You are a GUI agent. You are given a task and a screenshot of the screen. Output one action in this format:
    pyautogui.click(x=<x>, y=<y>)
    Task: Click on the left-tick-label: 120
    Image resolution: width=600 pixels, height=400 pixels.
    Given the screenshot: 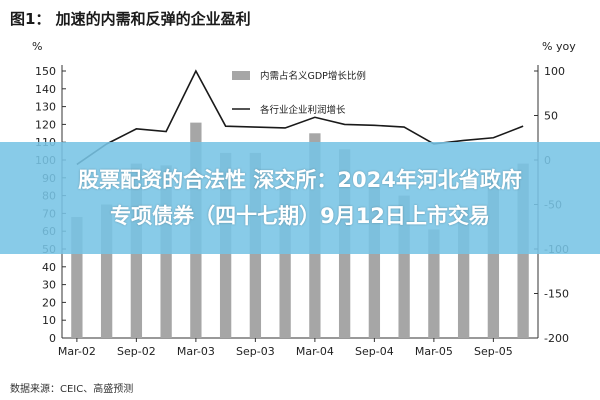 What is the action you would take?
    pyautogui.click(x=45, y=124)
    